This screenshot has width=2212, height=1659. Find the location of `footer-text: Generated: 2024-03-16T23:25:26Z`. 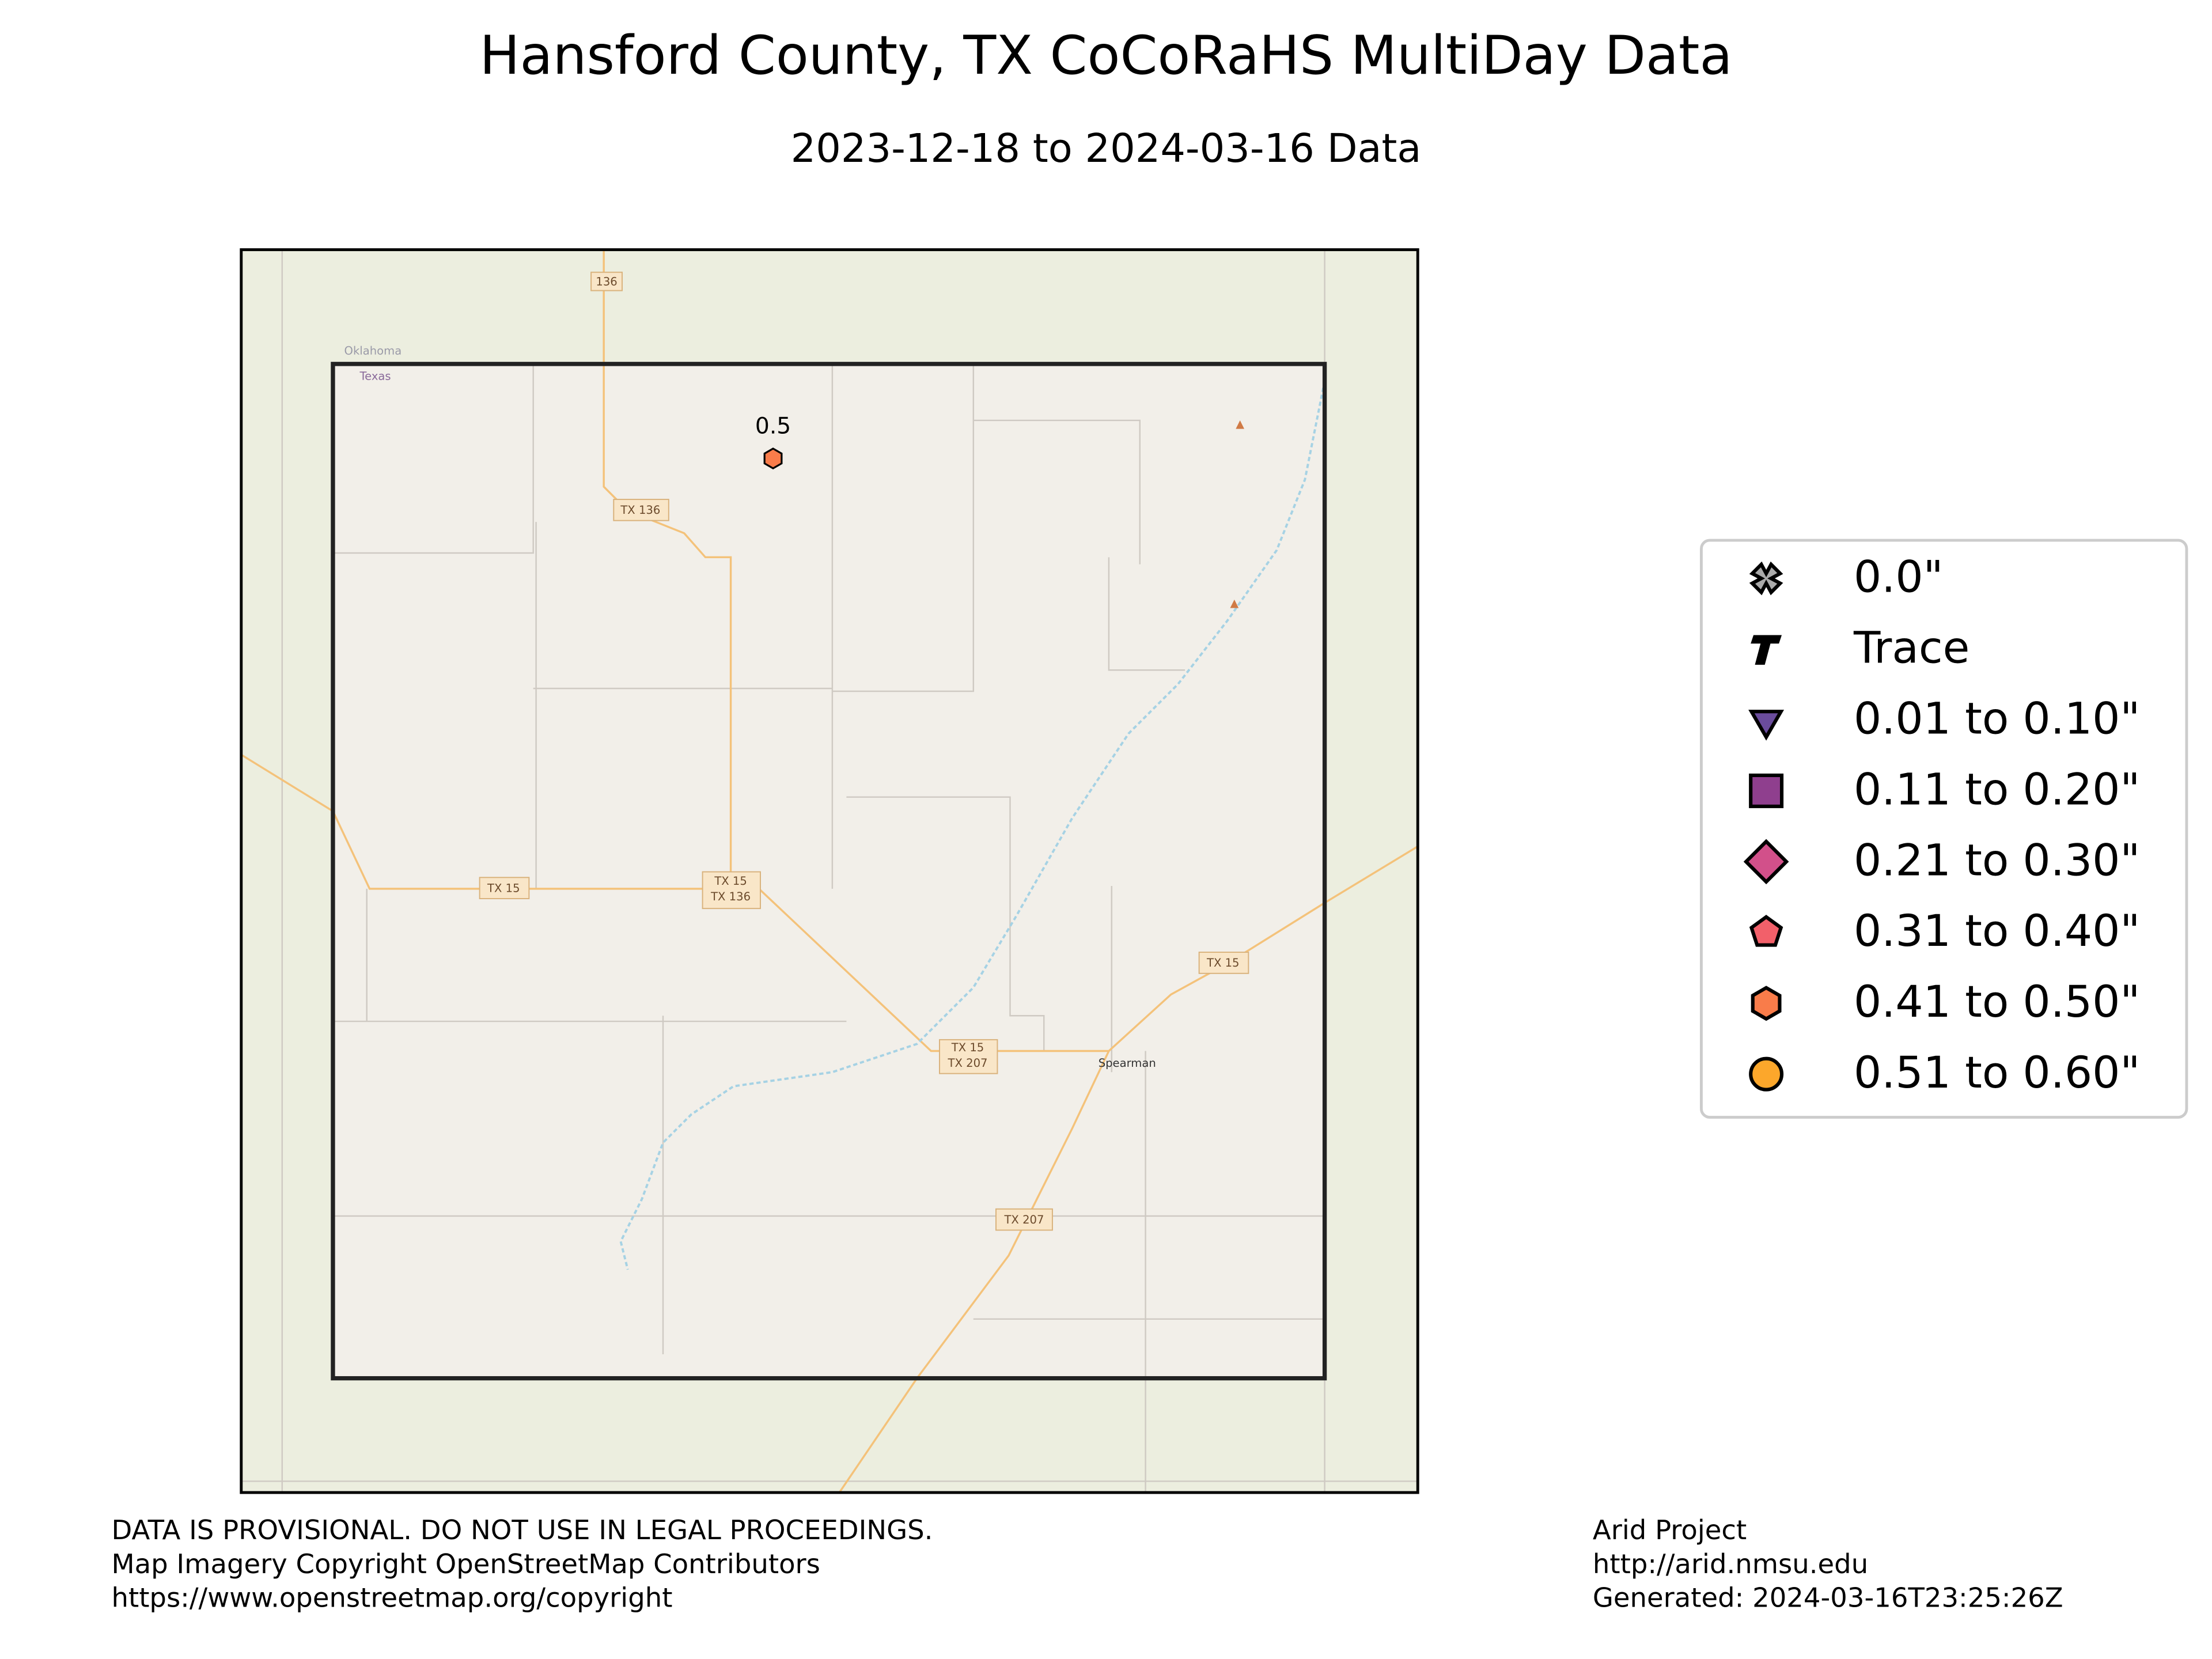

footer-text: Generated: 2024-03-16T23:25:26Z is located at coordinates (1828, 1597).